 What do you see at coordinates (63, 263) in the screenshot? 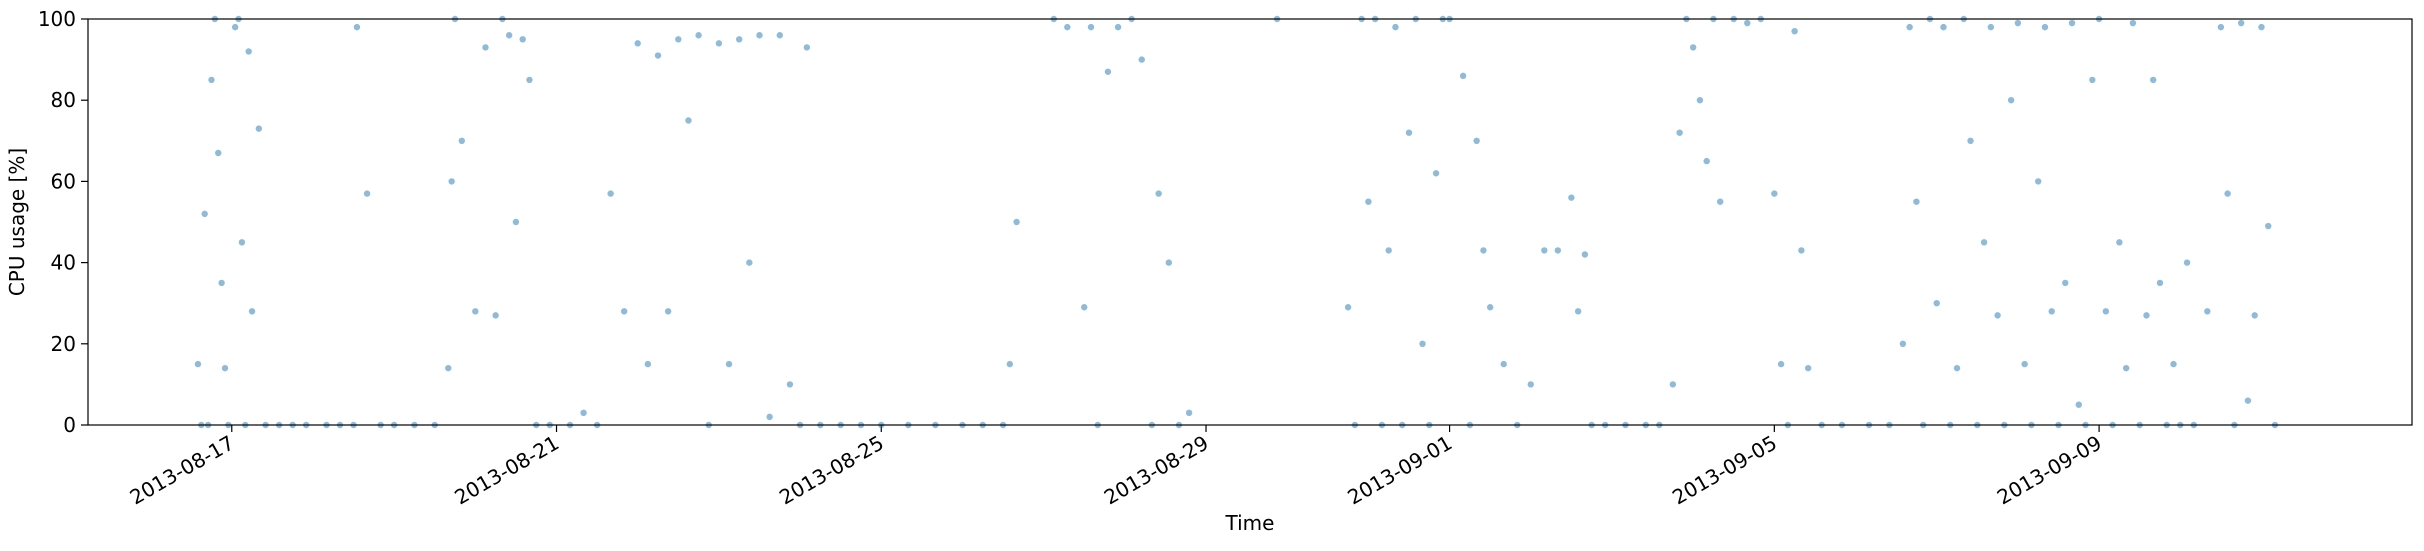
I see `y-tick-label: 40` at bounding box center [63, 263].